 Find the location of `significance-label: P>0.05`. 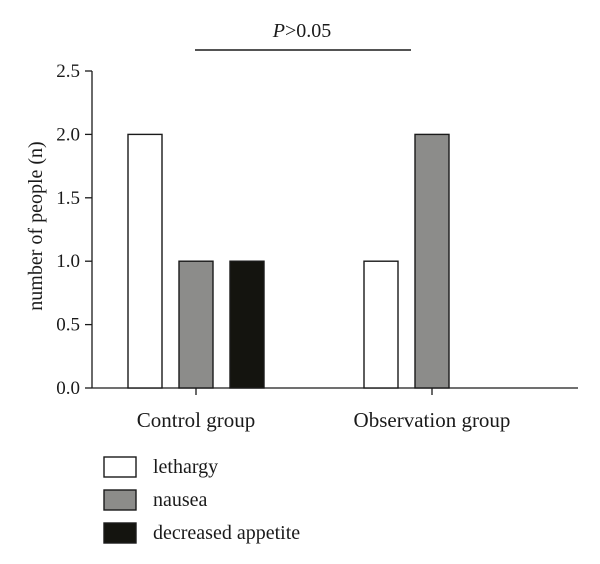

significance-label: P>0.05 is located at coordinates (302, 31).